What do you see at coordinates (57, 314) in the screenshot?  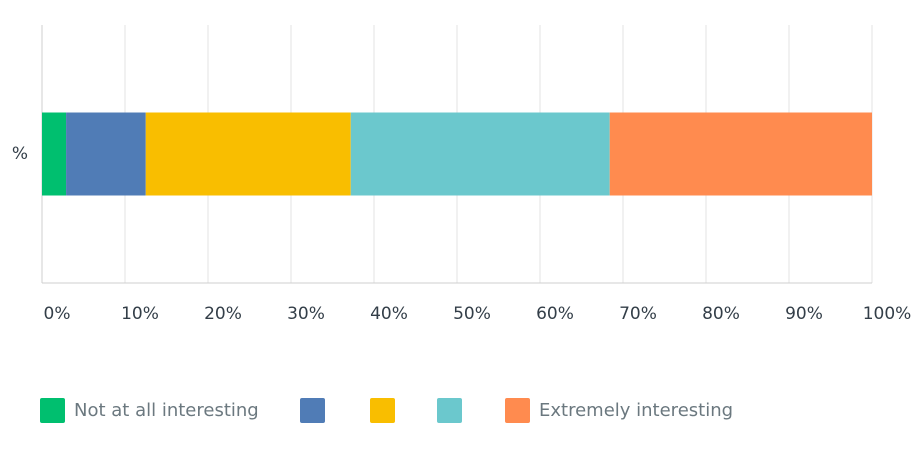 I see `x-tick-label: 0%` at bounding box center [57, 314].